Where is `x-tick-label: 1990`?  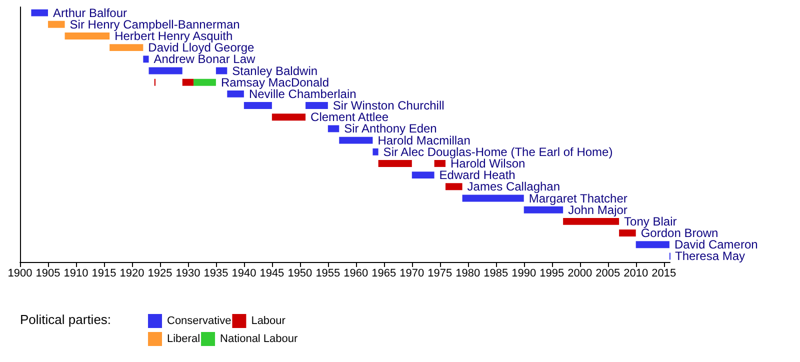 x-tick-label: 1990 is located at coordinates (524, 274).